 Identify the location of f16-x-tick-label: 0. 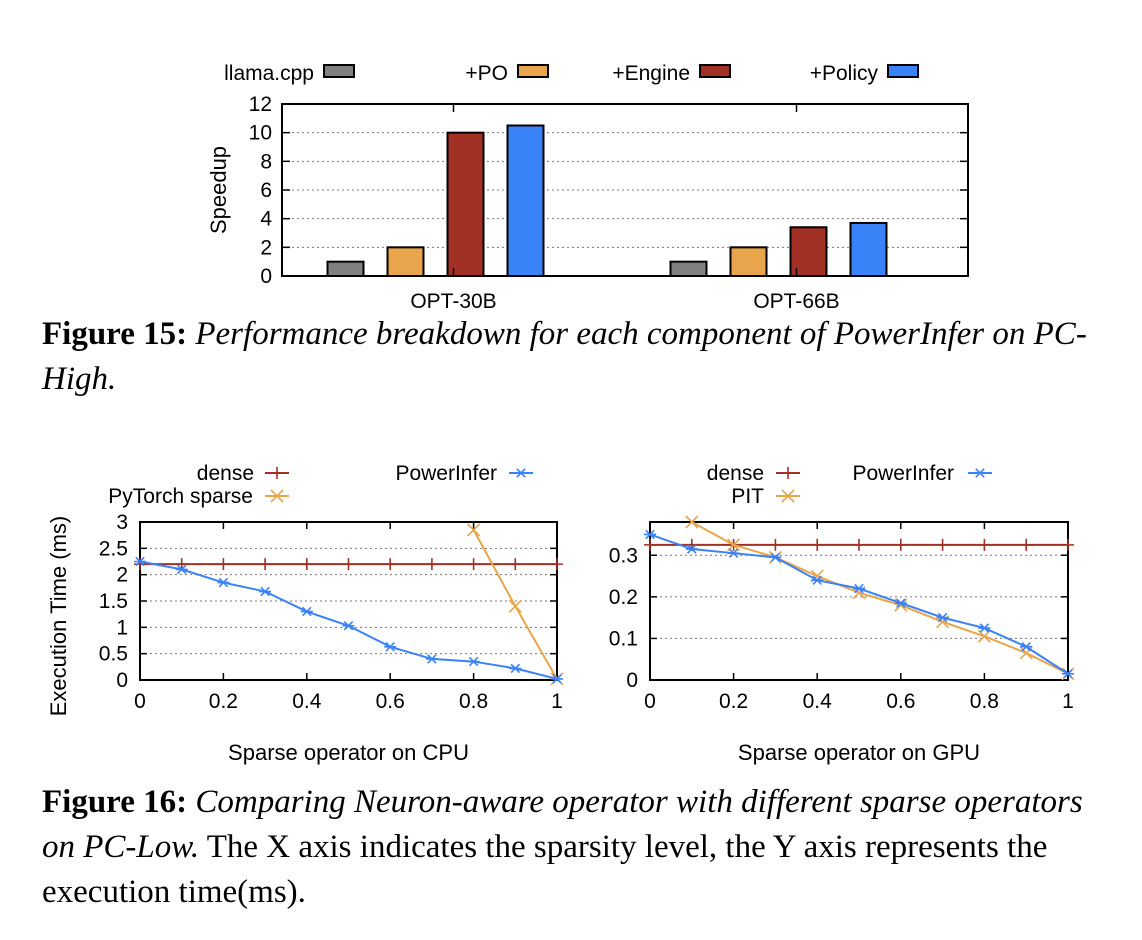
(140, 701).